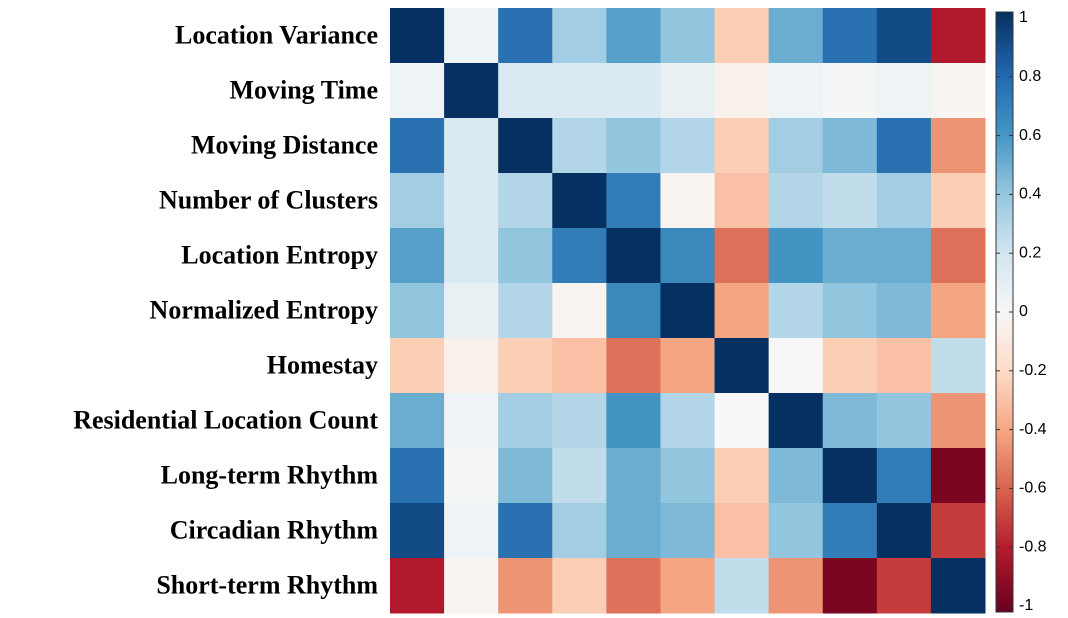 The width and height of the screenshot is (1068, 618). I want to click on row-label: Location Variance, so click(276, 34).